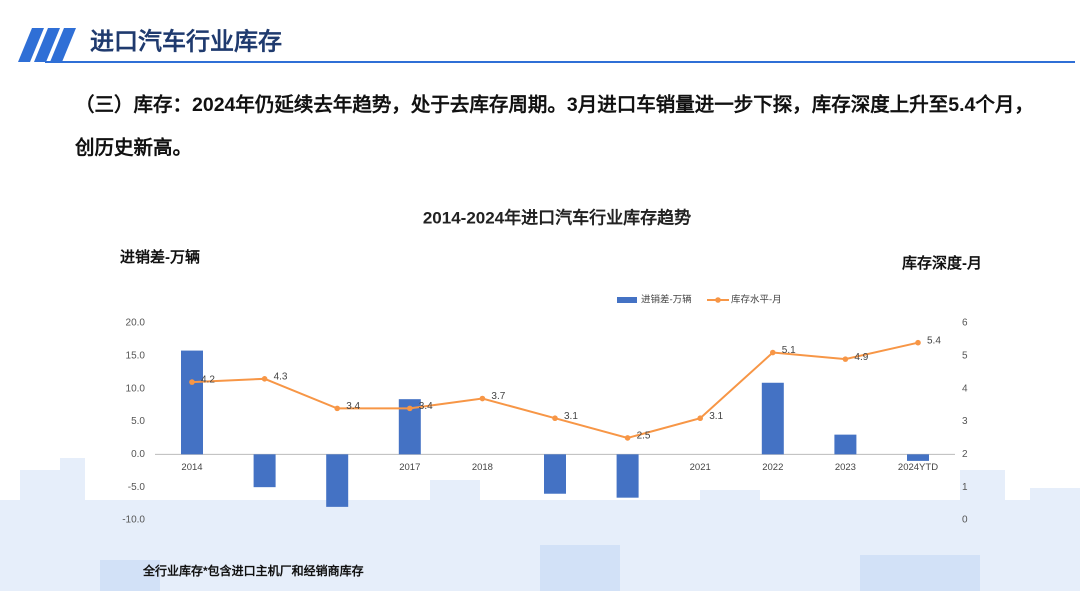 The width and height of the screenshot is (1080, 591). Describe the element at coordinates (409, 467) in the screenshot. I see `x-tick-label: 2017` at that location.